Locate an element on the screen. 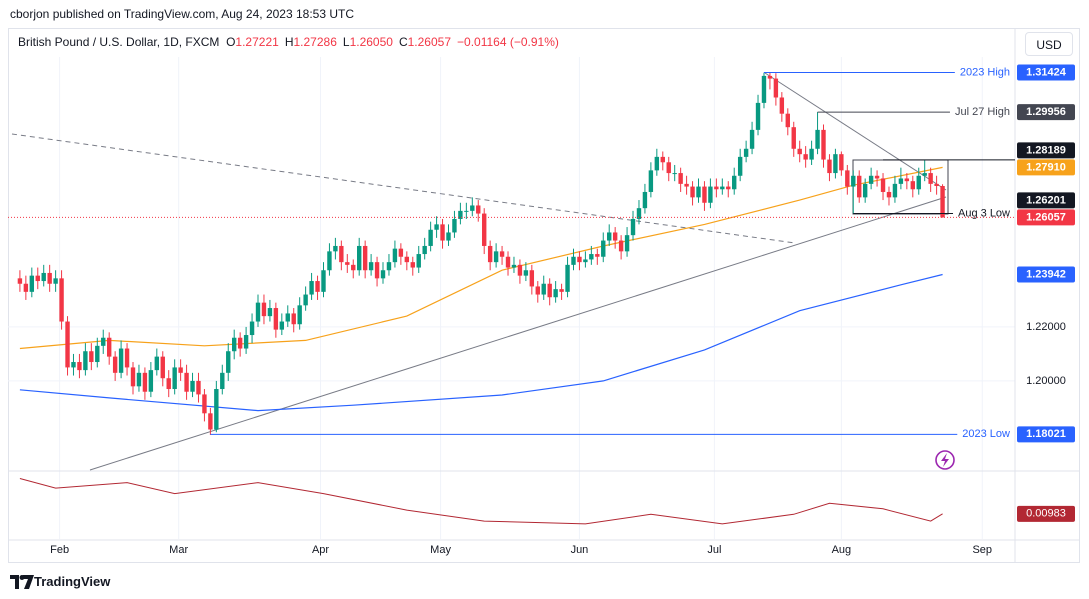 The image size is (1089, 599). x-tick-label: Feb is located at coordinates (59, 550).